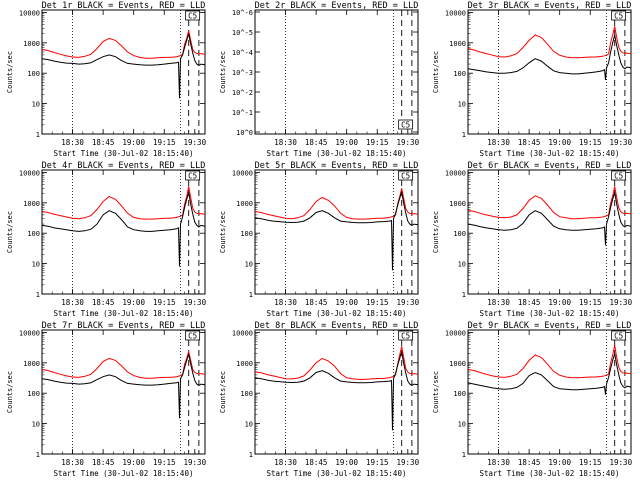 The image size is (640, 480). What do you see at coordinates (242, 93) in the screenshot?
I see `y-tick-label: 10^-2` at bounding box center [242, 93].